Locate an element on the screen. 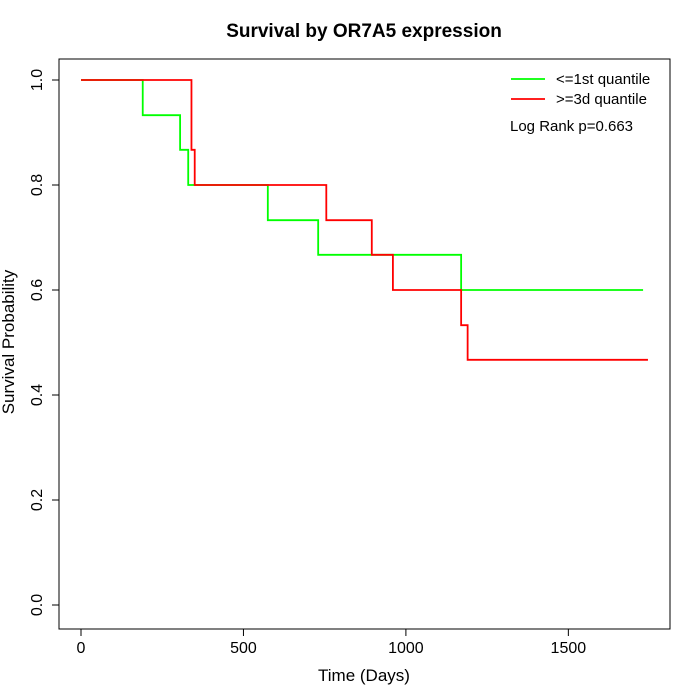 The height and width of the screenshot is (700, 700). x-tick-label: 1500 is located at coordinates (569, 648).